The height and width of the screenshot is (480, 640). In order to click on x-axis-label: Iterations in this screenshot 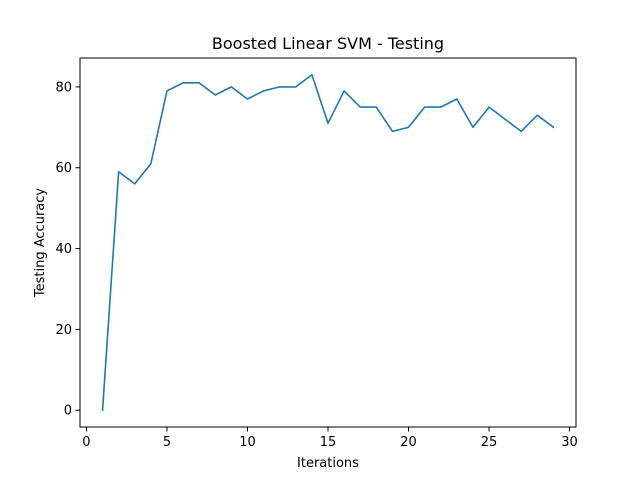, I will do `click(328, 463)`.